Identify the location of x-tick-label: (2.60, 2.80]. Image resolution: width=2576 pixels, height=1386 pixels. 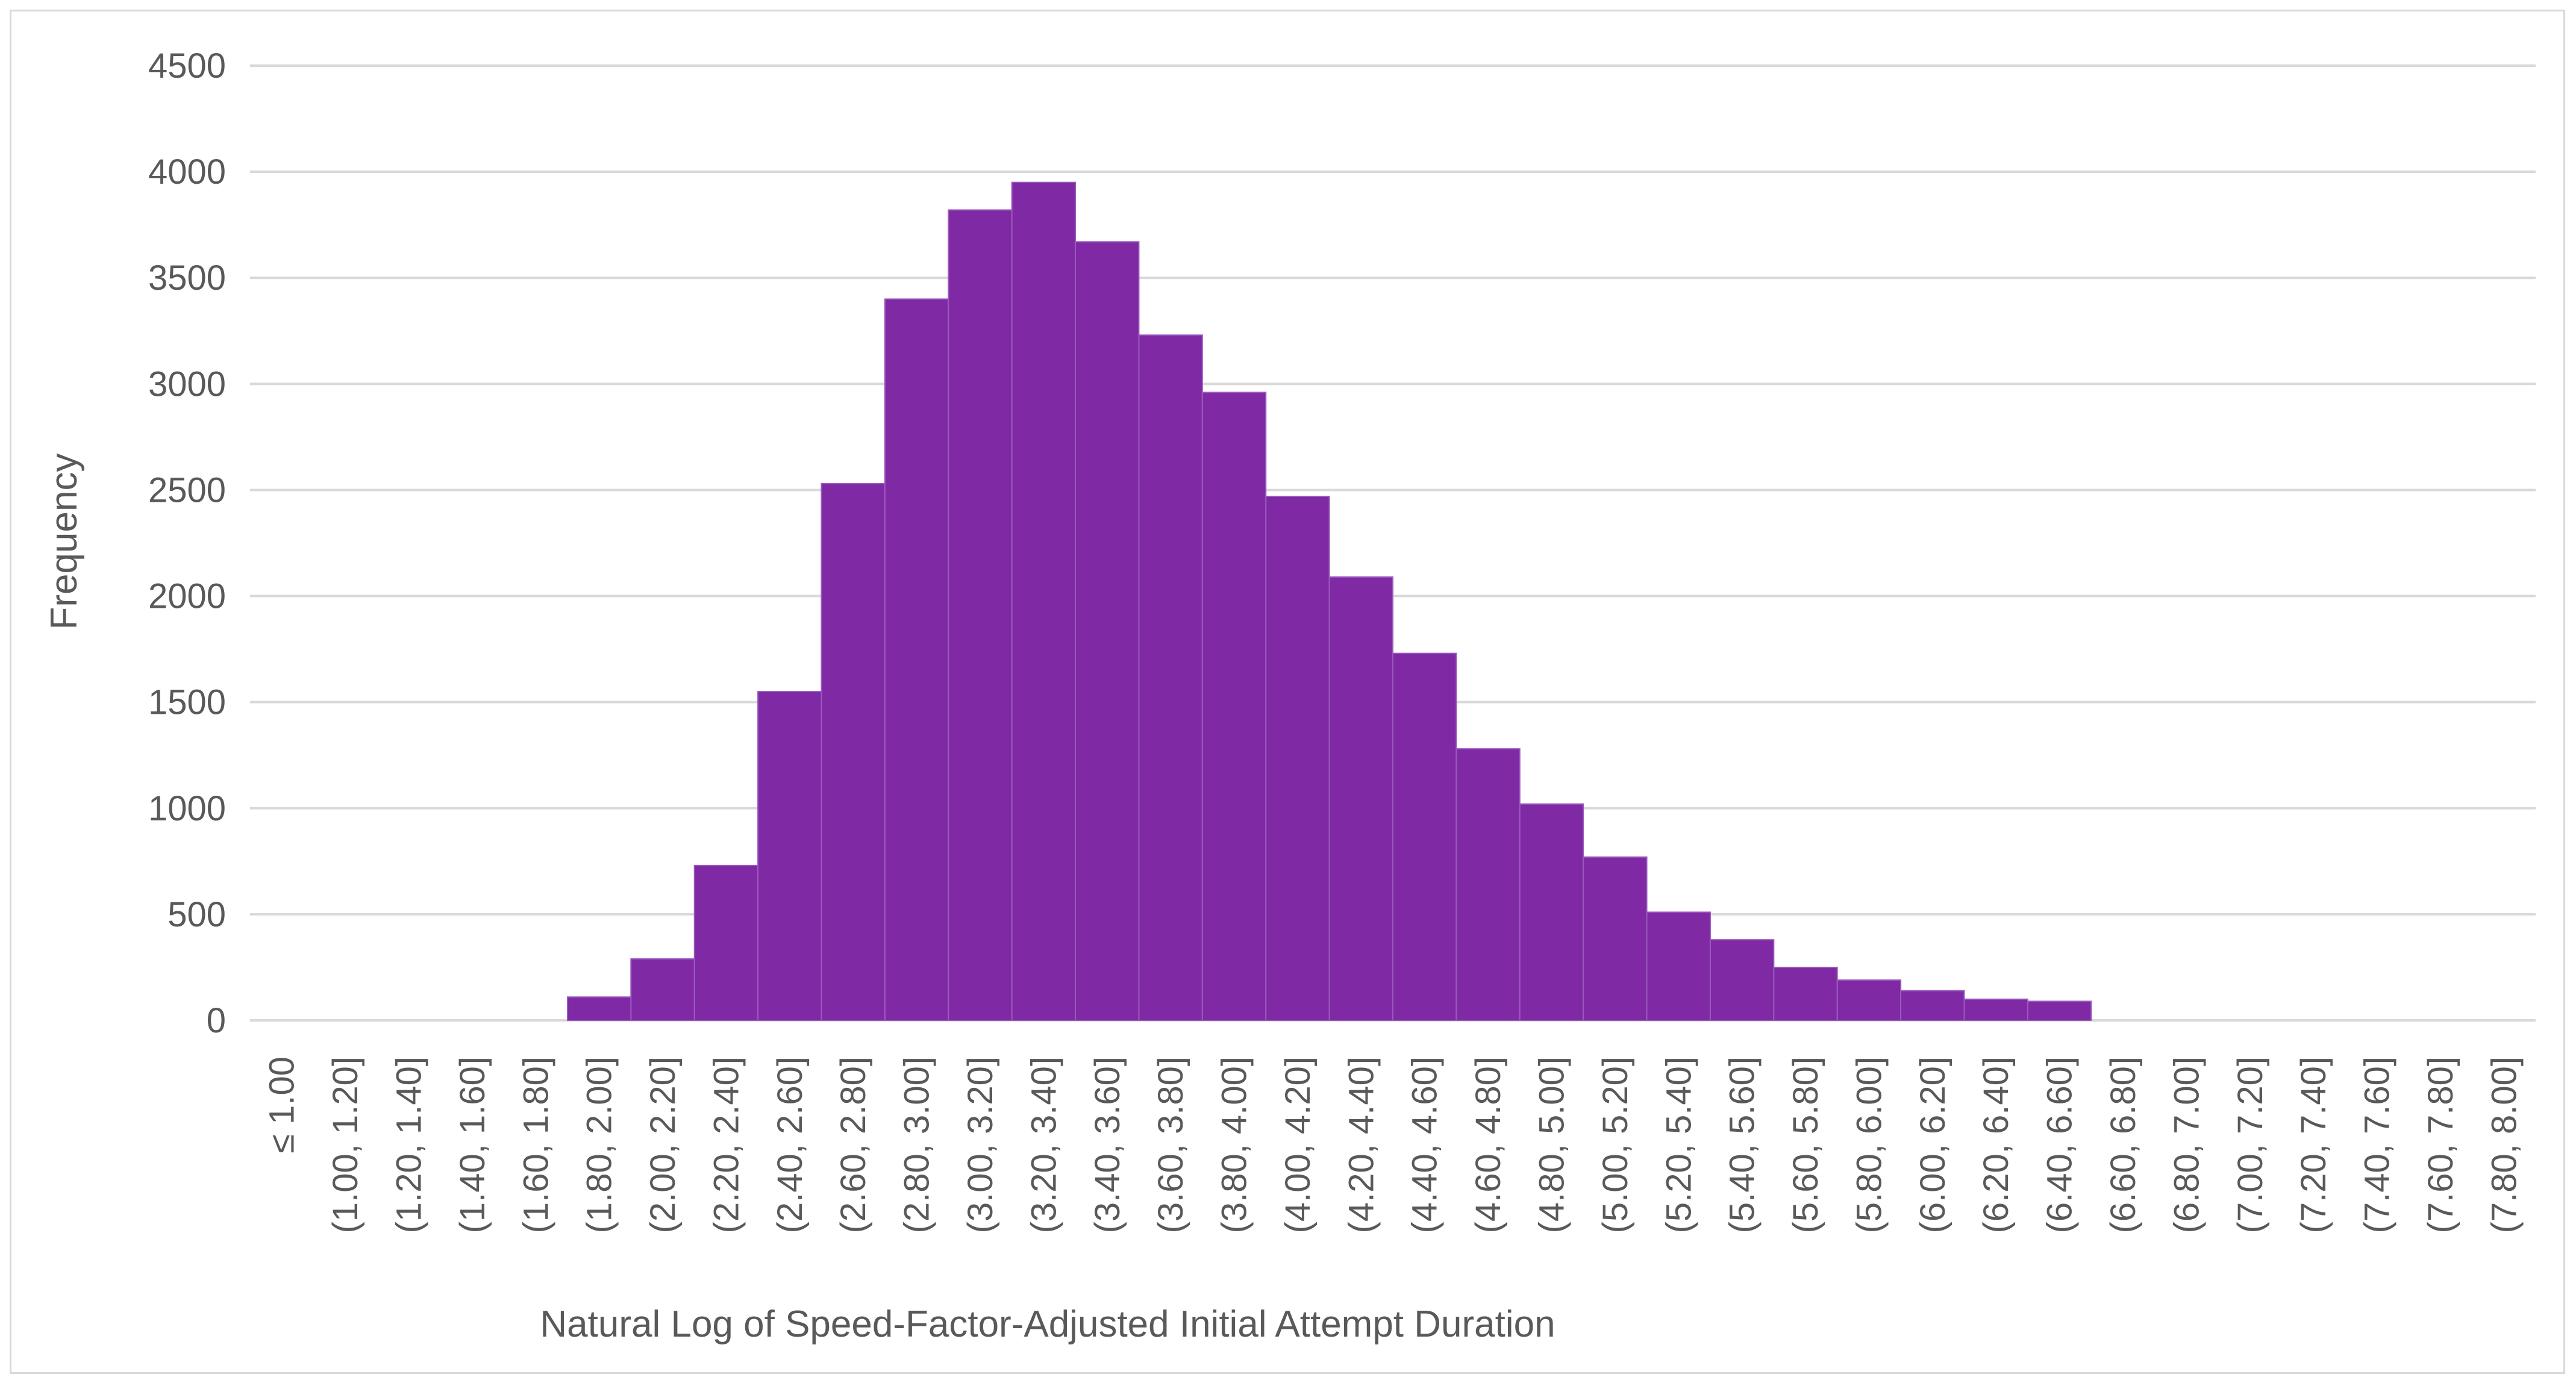
(854, 1145).